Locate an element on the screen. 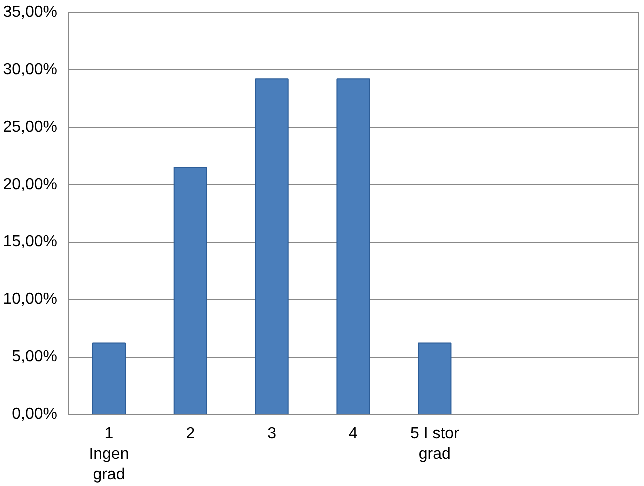 The width and height of the screenshot is (644, 486). y-tick-label: 0,00% is located at coordinates (35, 414).